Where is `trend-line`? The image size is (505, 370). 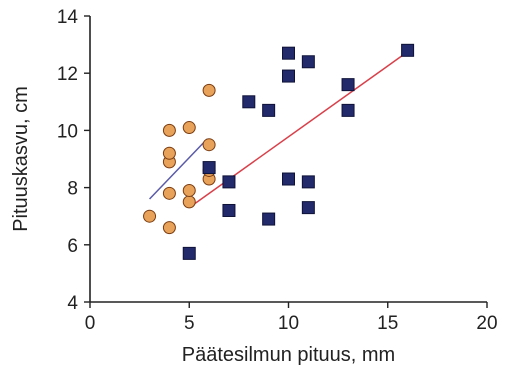
trend-line is located at coordinates (178, 169).